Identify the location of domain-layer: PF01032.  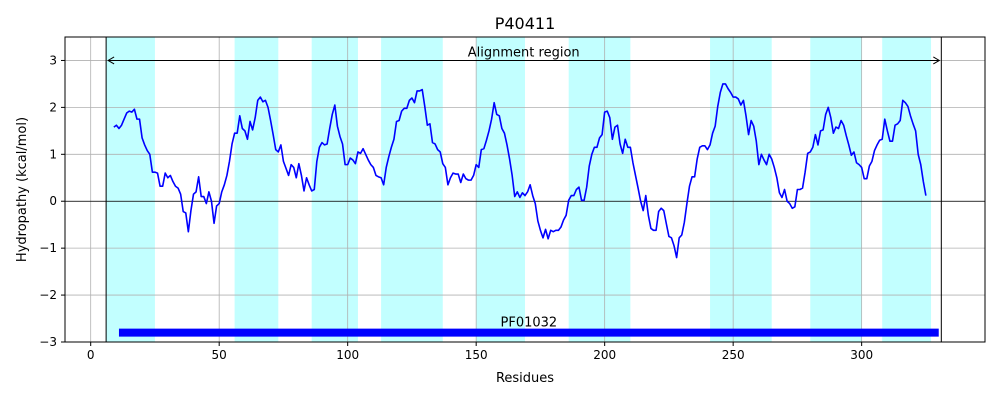
(528, 326).